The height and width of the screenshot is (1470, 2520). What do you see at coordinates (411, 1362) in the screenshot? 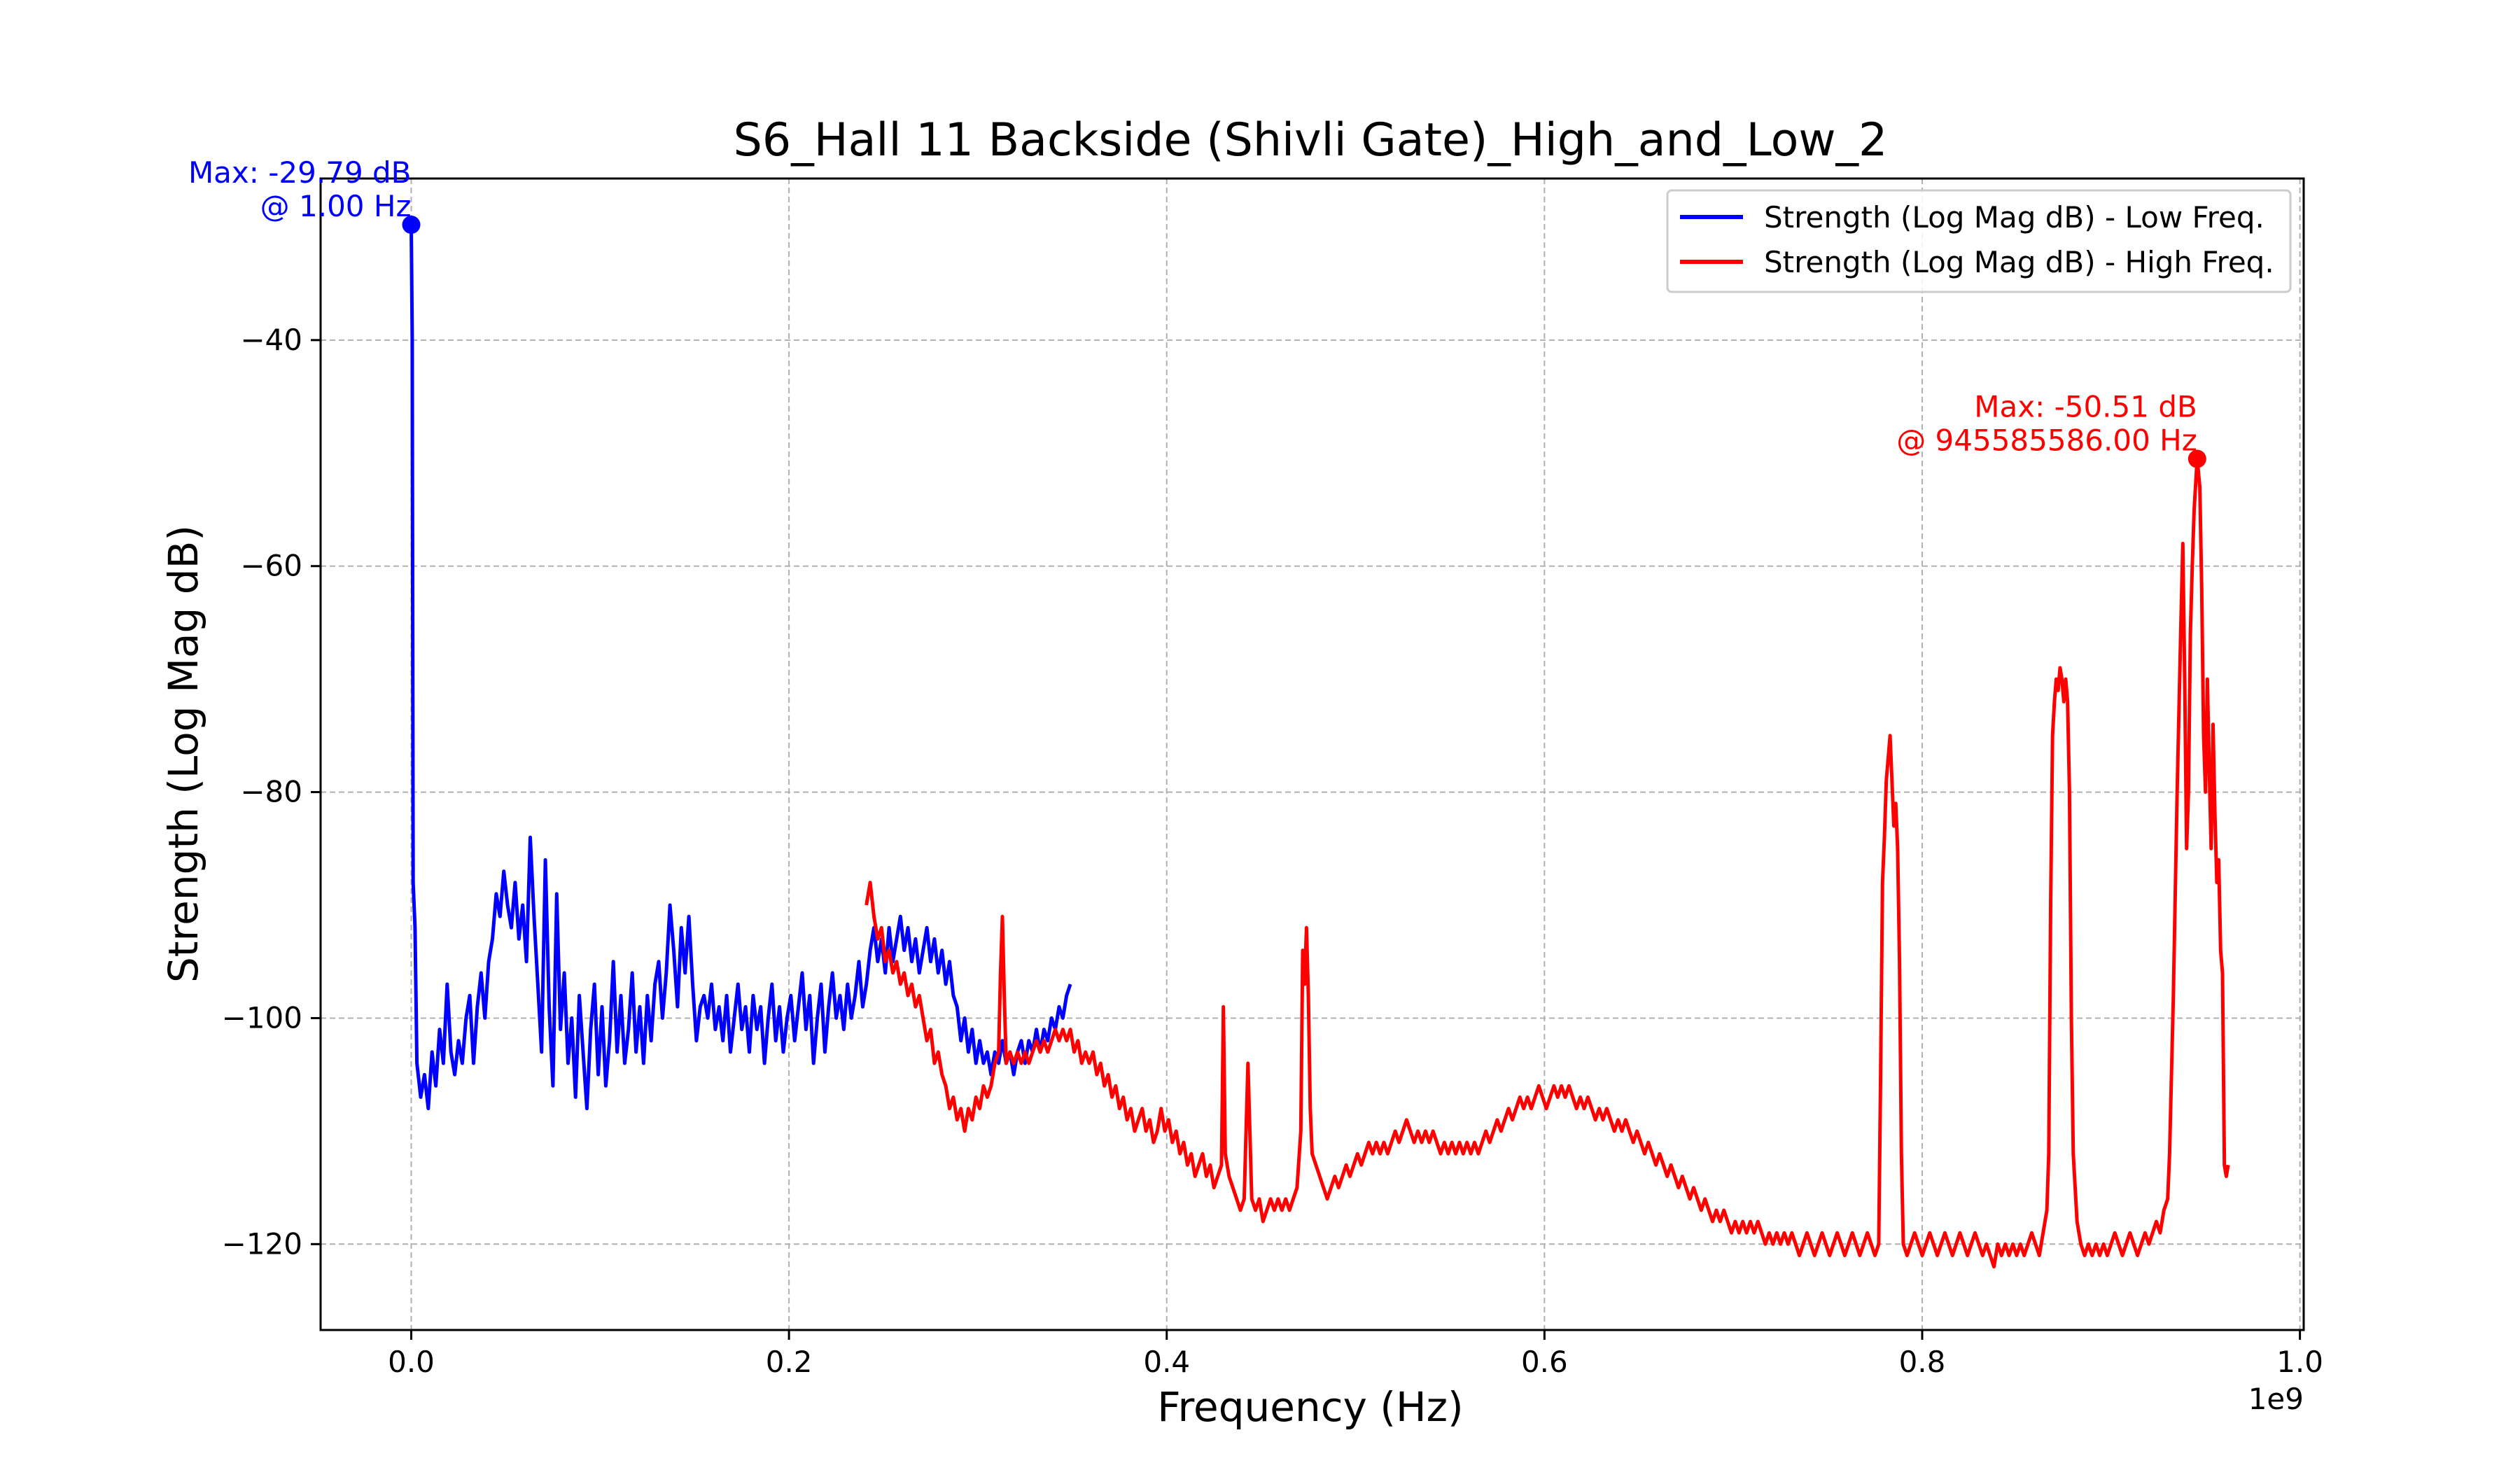
I see `x-tick-label: 0.0` at bounding box center [411, 1362].